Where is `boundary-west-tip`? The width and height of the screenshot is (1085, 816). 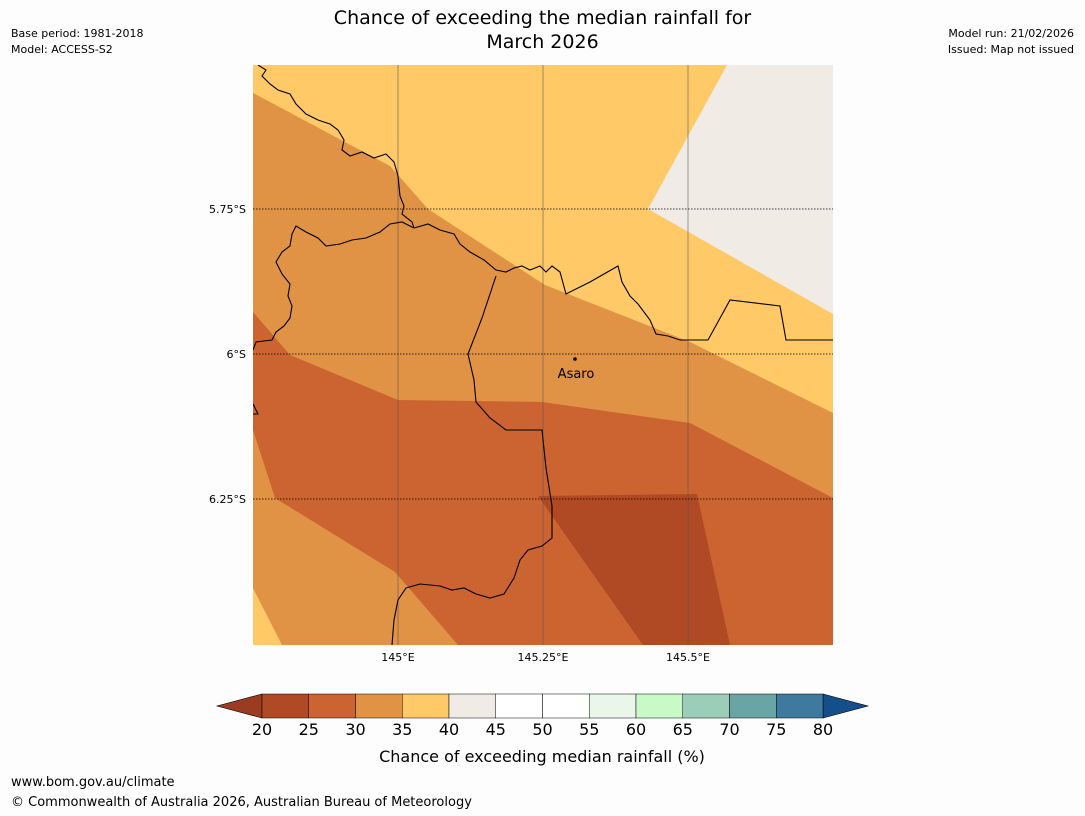 boundary-west-tip is located at coordinates (256, 409).